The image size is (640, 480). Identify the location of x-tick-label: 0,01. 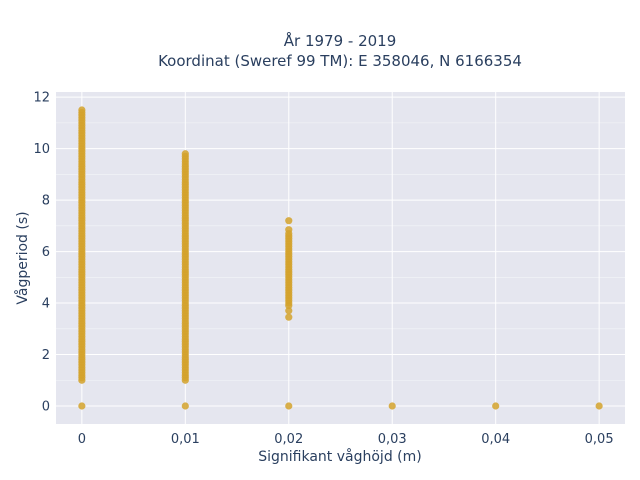
(185, 439).